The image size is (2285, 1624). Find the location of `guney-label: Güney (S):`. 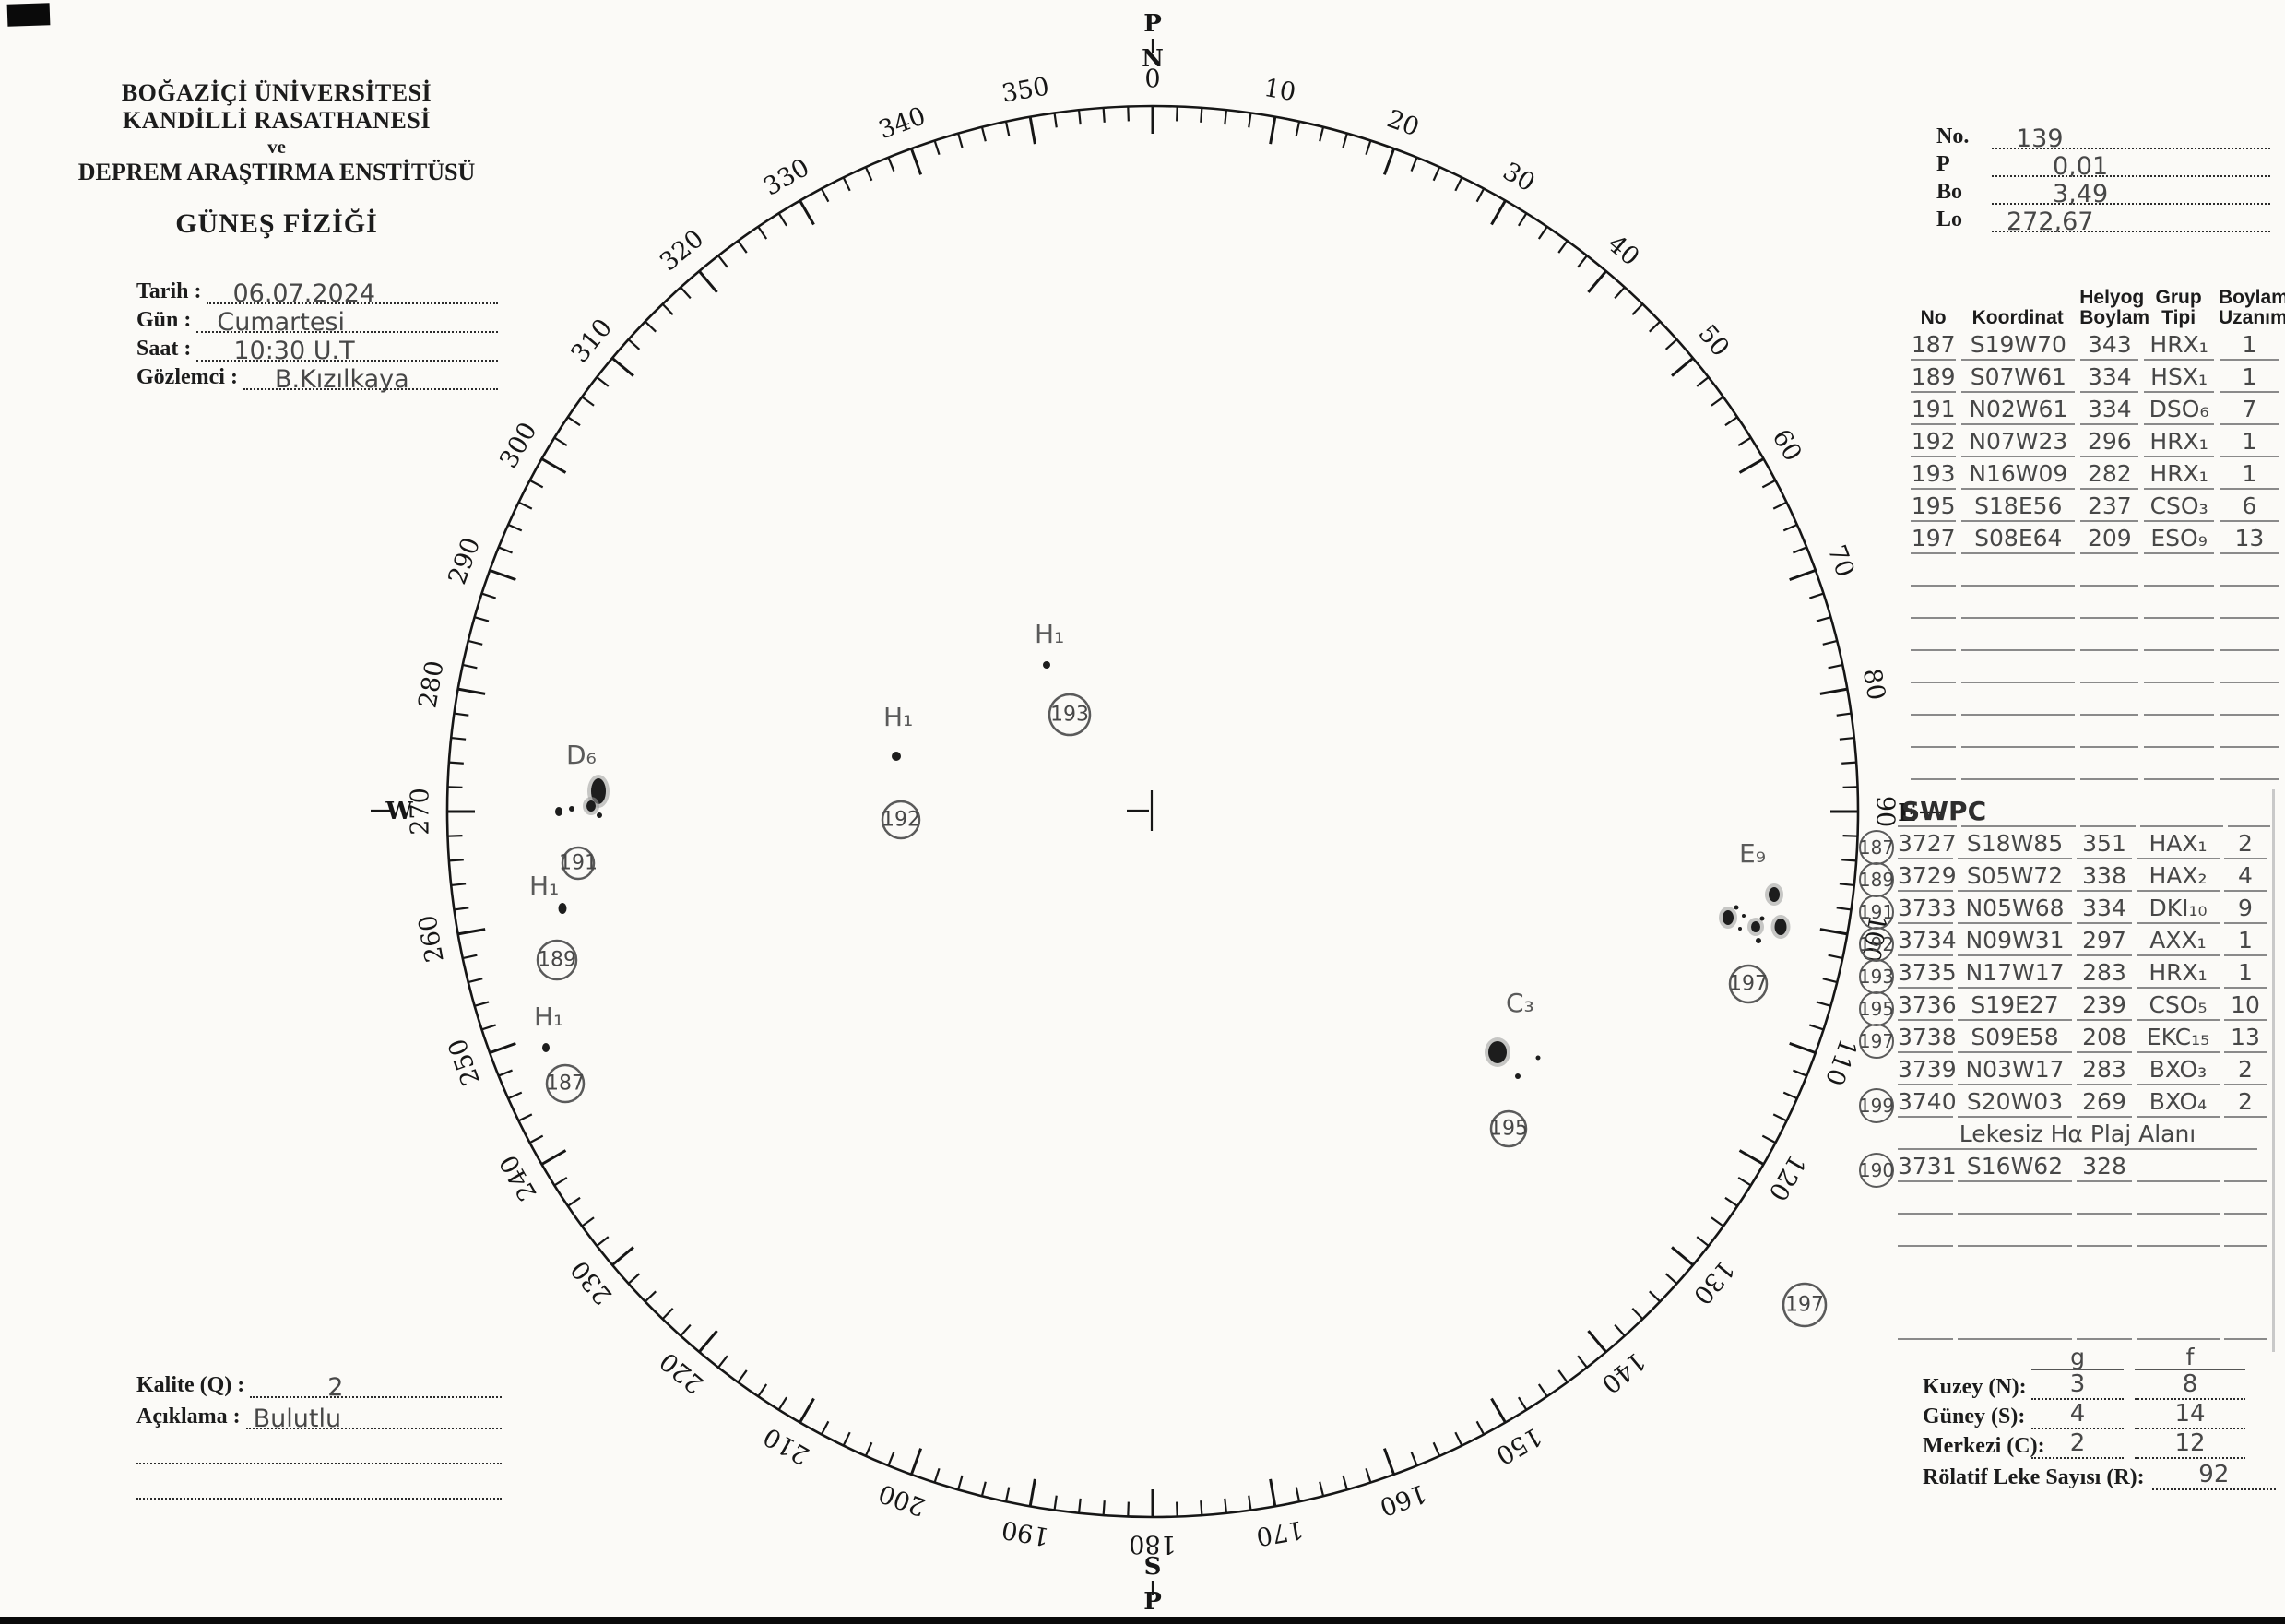

guney-label: Güney (S): is located at coordinates (1974, 1416).